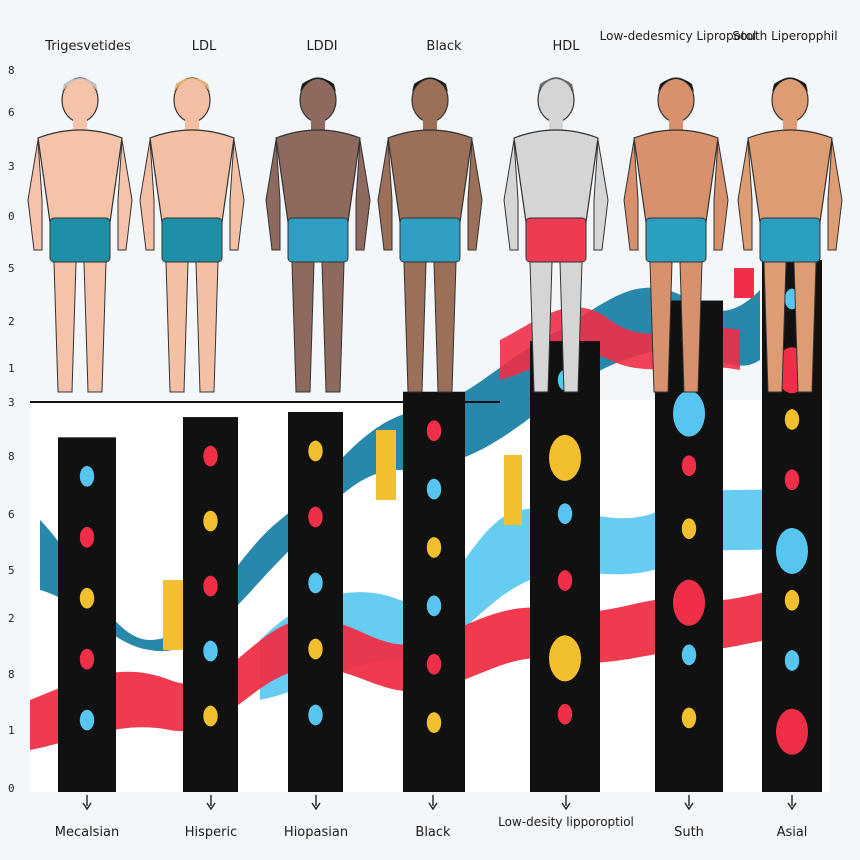 The width and height of the screenshot is (860, 860). Describe the element at coordinates (11, 730) in the screenshot. I see `lower-tick-label: 1` at that location.